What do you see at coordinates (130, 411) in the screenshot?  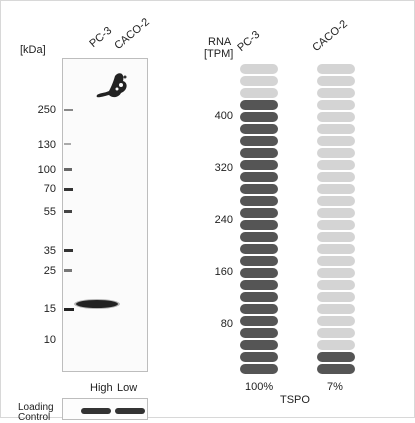 I see `loading-band-caco2` at bounding box center [130, 411].